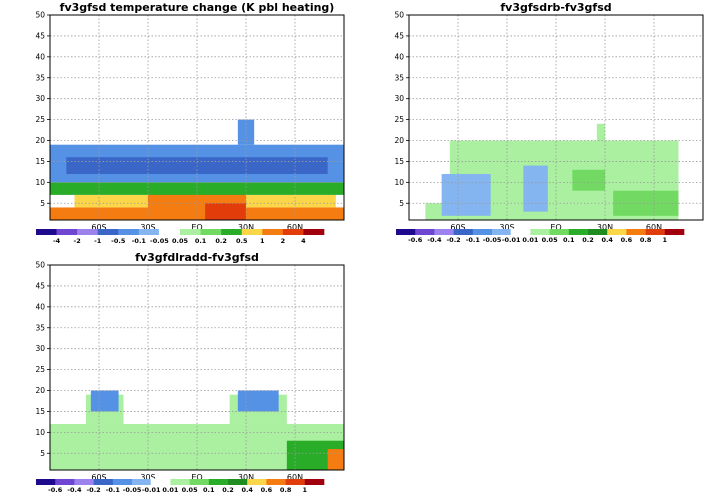 This screenshot has width=720, height=500. I want to click on x-tick-label: 60S, so click(98, 477).